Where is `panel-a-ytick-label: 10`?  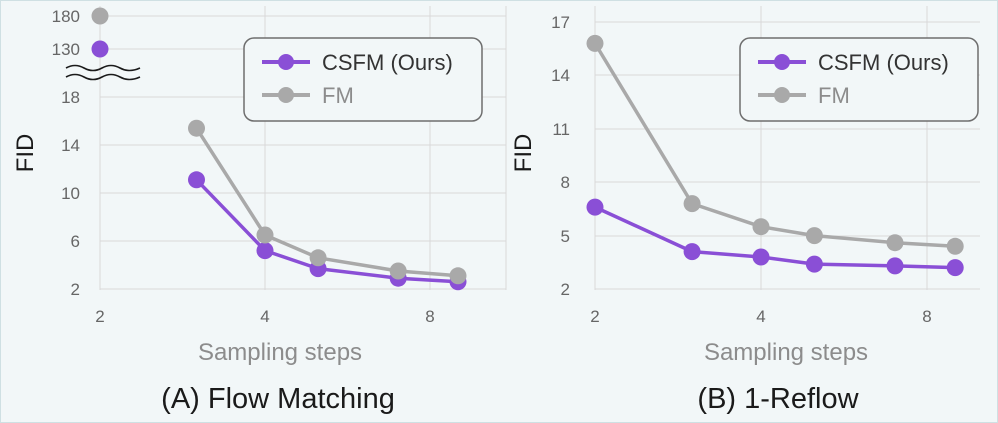
panel-a-ytick-label: 10 is located at coordinates (70, 193).